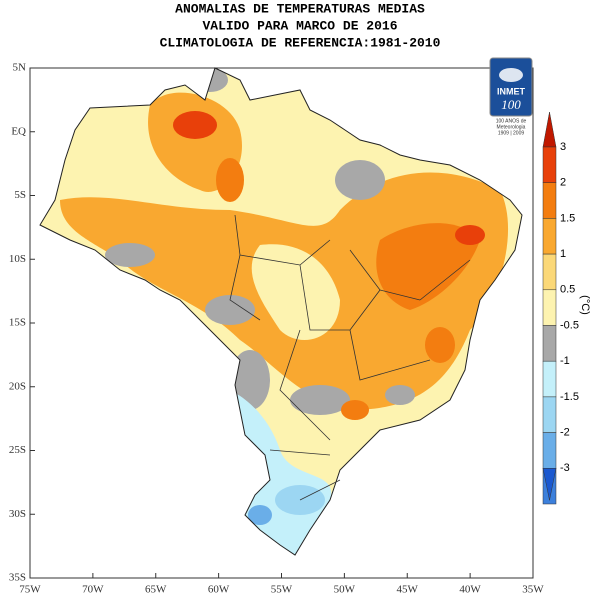  Describe the element at coordinates (563, 254) in the screenshot. I see `colorbar-label: 1` at that location.